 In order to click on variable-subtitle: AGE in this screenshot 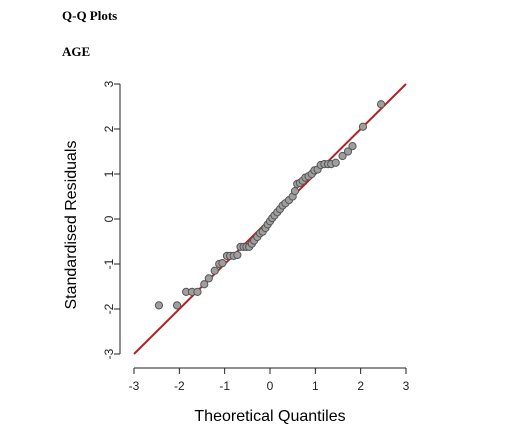, I will do `click(76, 51)`.